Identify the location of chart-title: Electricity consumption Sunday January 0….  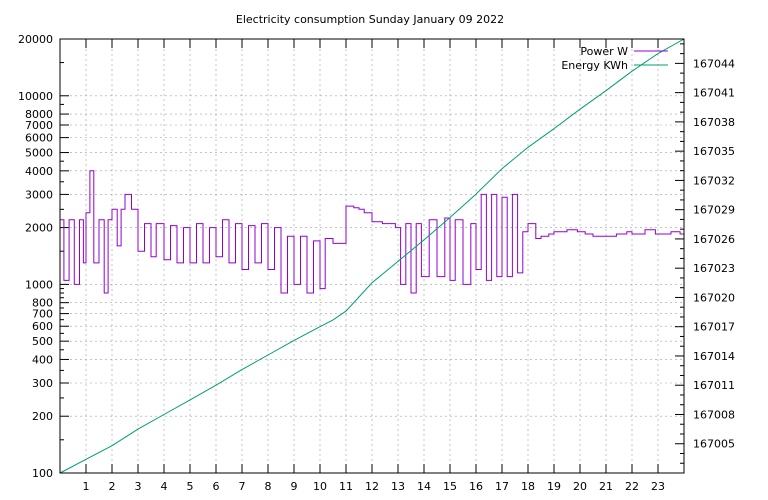
(370, 19).